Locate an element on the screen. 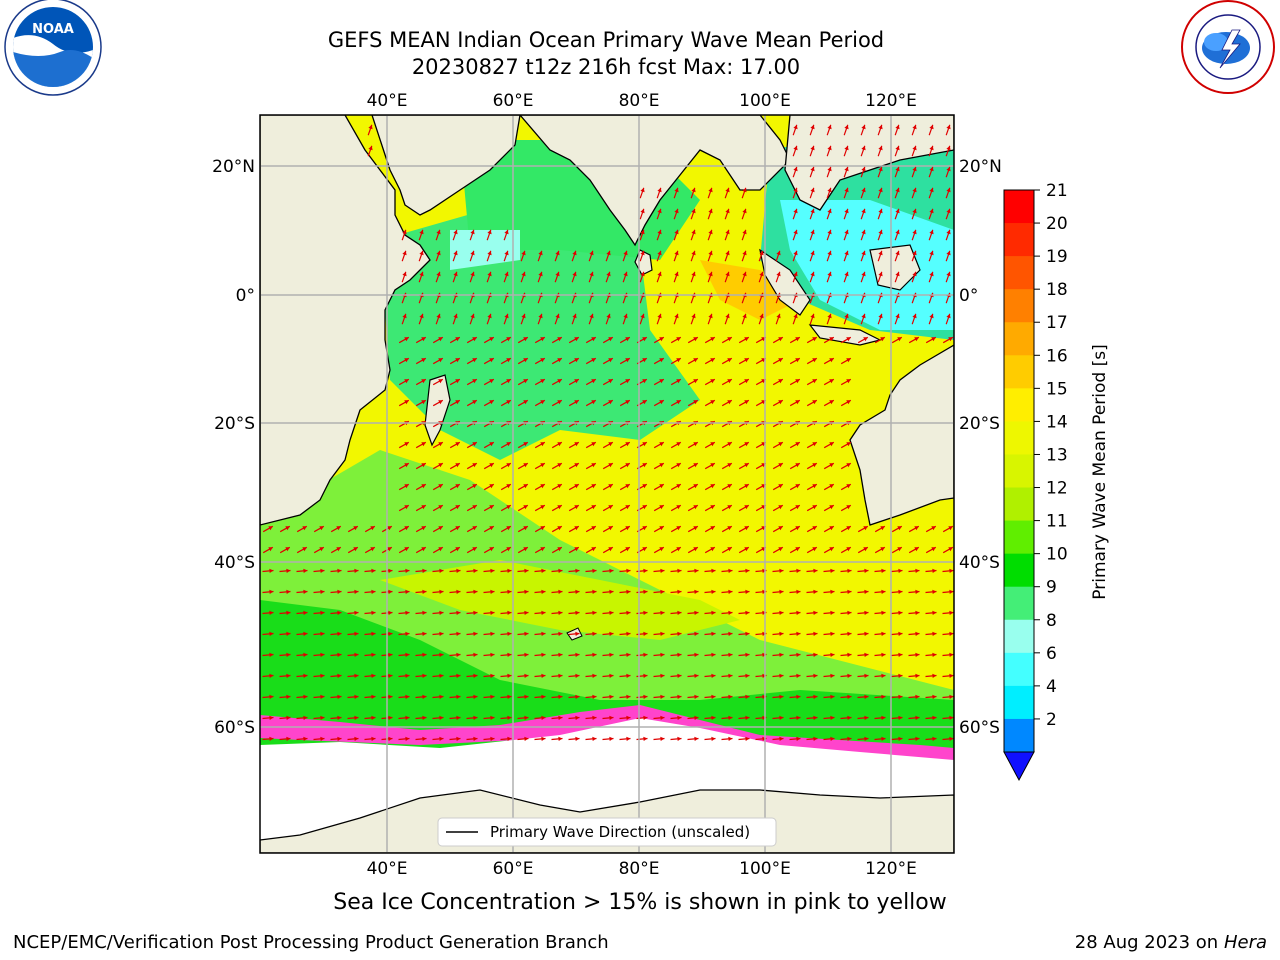  australia-land is located at coordinates (901, 435).